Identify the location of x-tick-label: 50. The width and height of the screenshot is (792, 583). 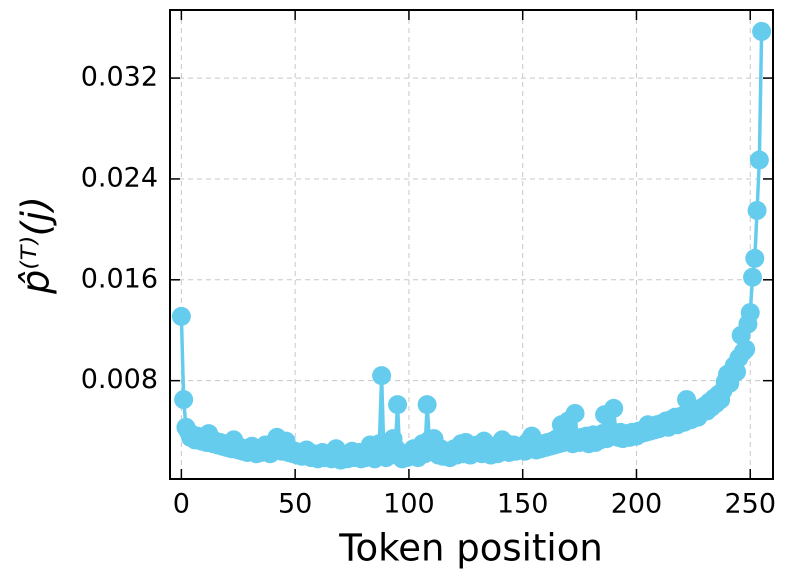
(295, 504).